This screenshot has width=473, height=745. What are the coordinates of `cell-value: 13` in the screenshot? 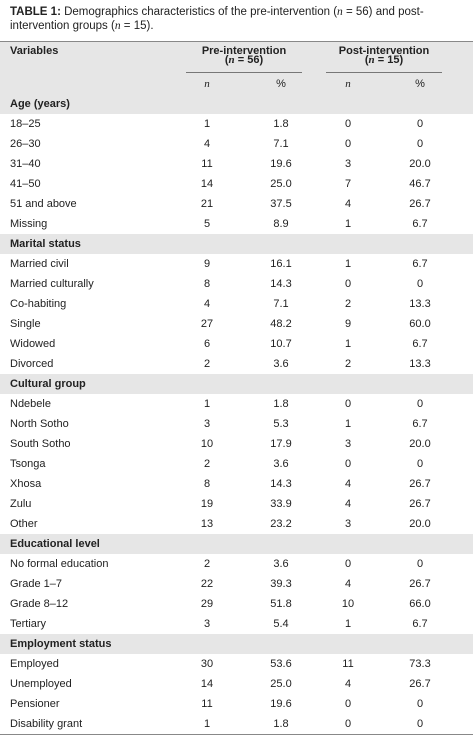 It's located at (207, 524).